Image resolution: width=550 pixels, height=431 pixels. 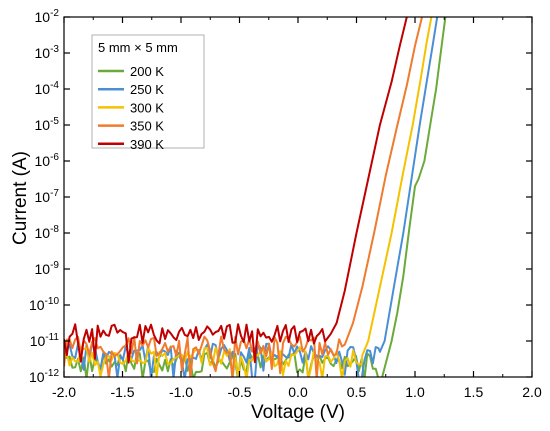 I want to click on y-tick-label: 10⁻², so click(x=47, y=16).